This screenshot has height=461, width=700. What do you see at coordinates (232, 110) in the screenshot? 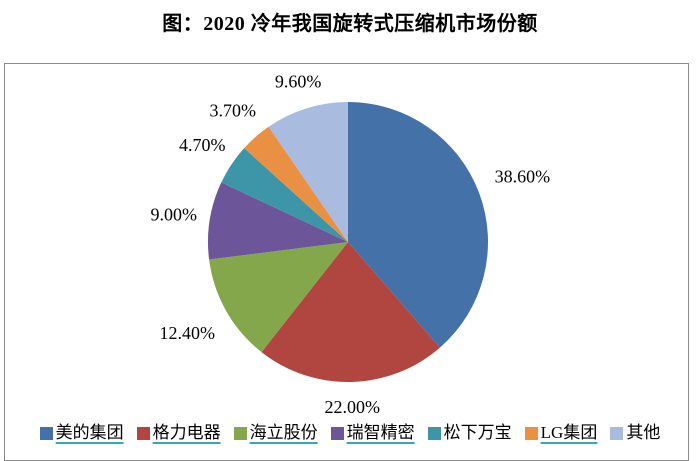
I see `pie-value-label-LG集团: 3.70%` at bounding box center [232, 110].